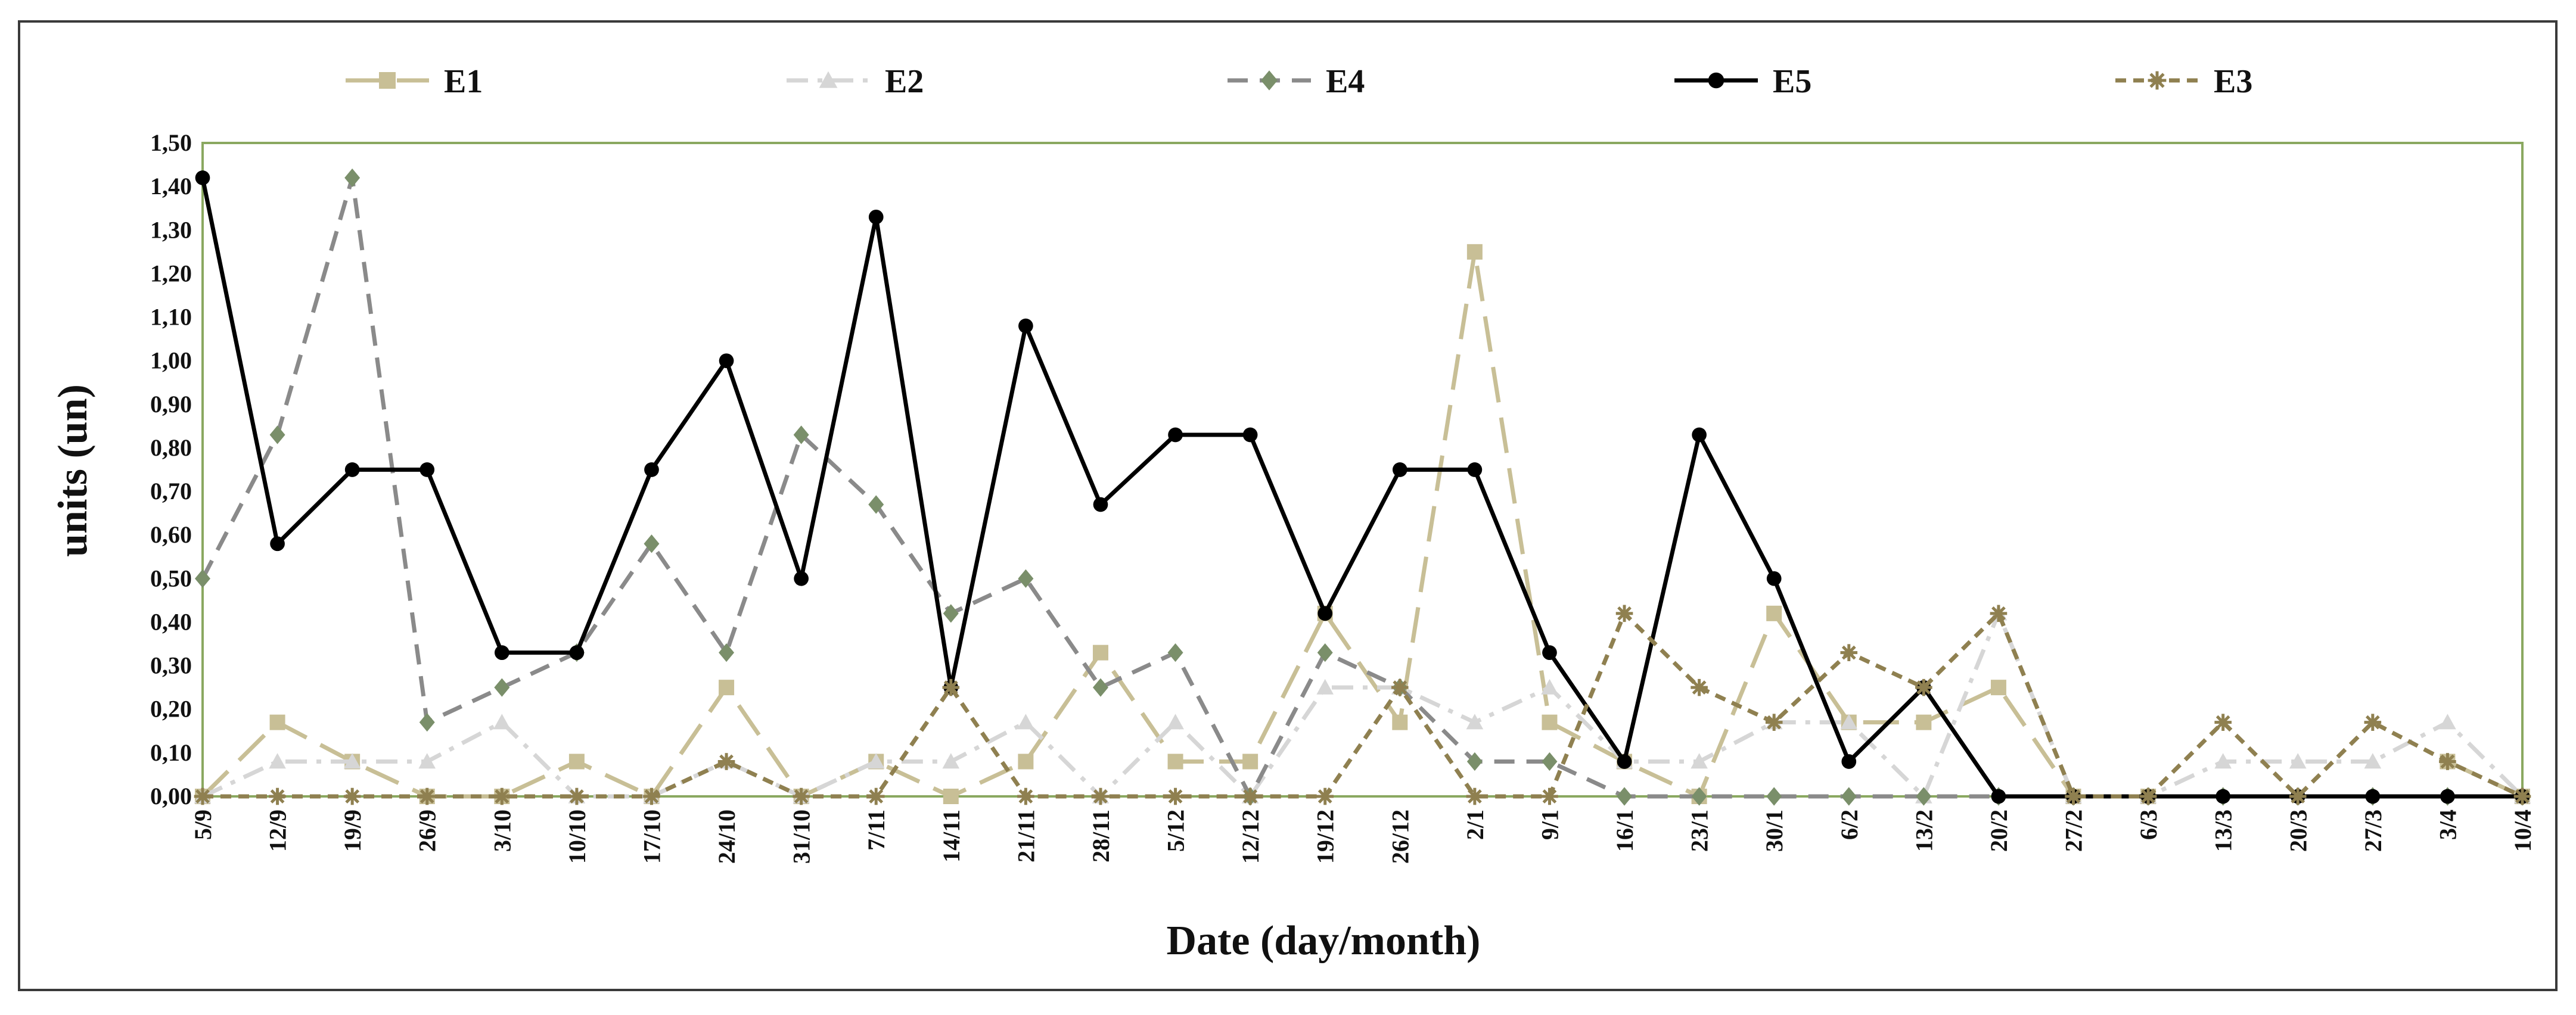 Image resolution: width=2576 pixels, height=1015 pixels. Describe the element at coordinates (171, 273) in the screenshot. I see `y-tick-label: 1,20` at that location.